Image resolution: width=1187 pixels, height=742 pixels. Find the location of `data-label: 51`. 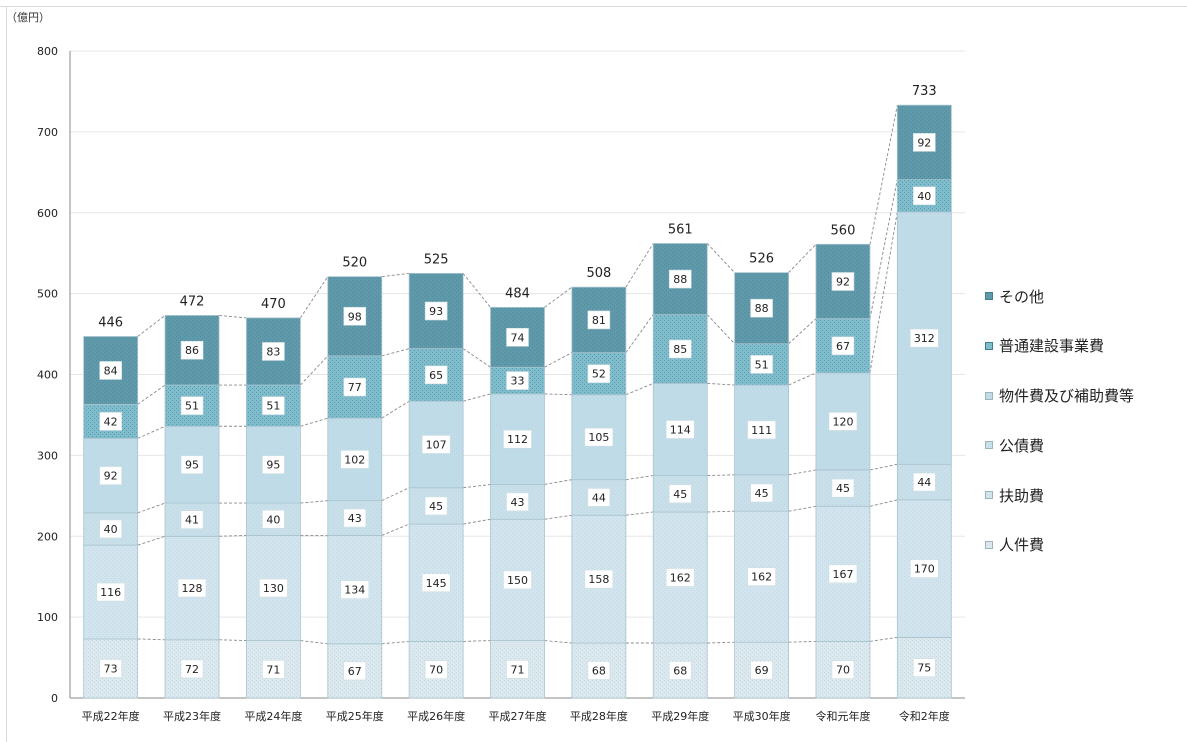

data-label: 51 is located at coordinates (273, 406).